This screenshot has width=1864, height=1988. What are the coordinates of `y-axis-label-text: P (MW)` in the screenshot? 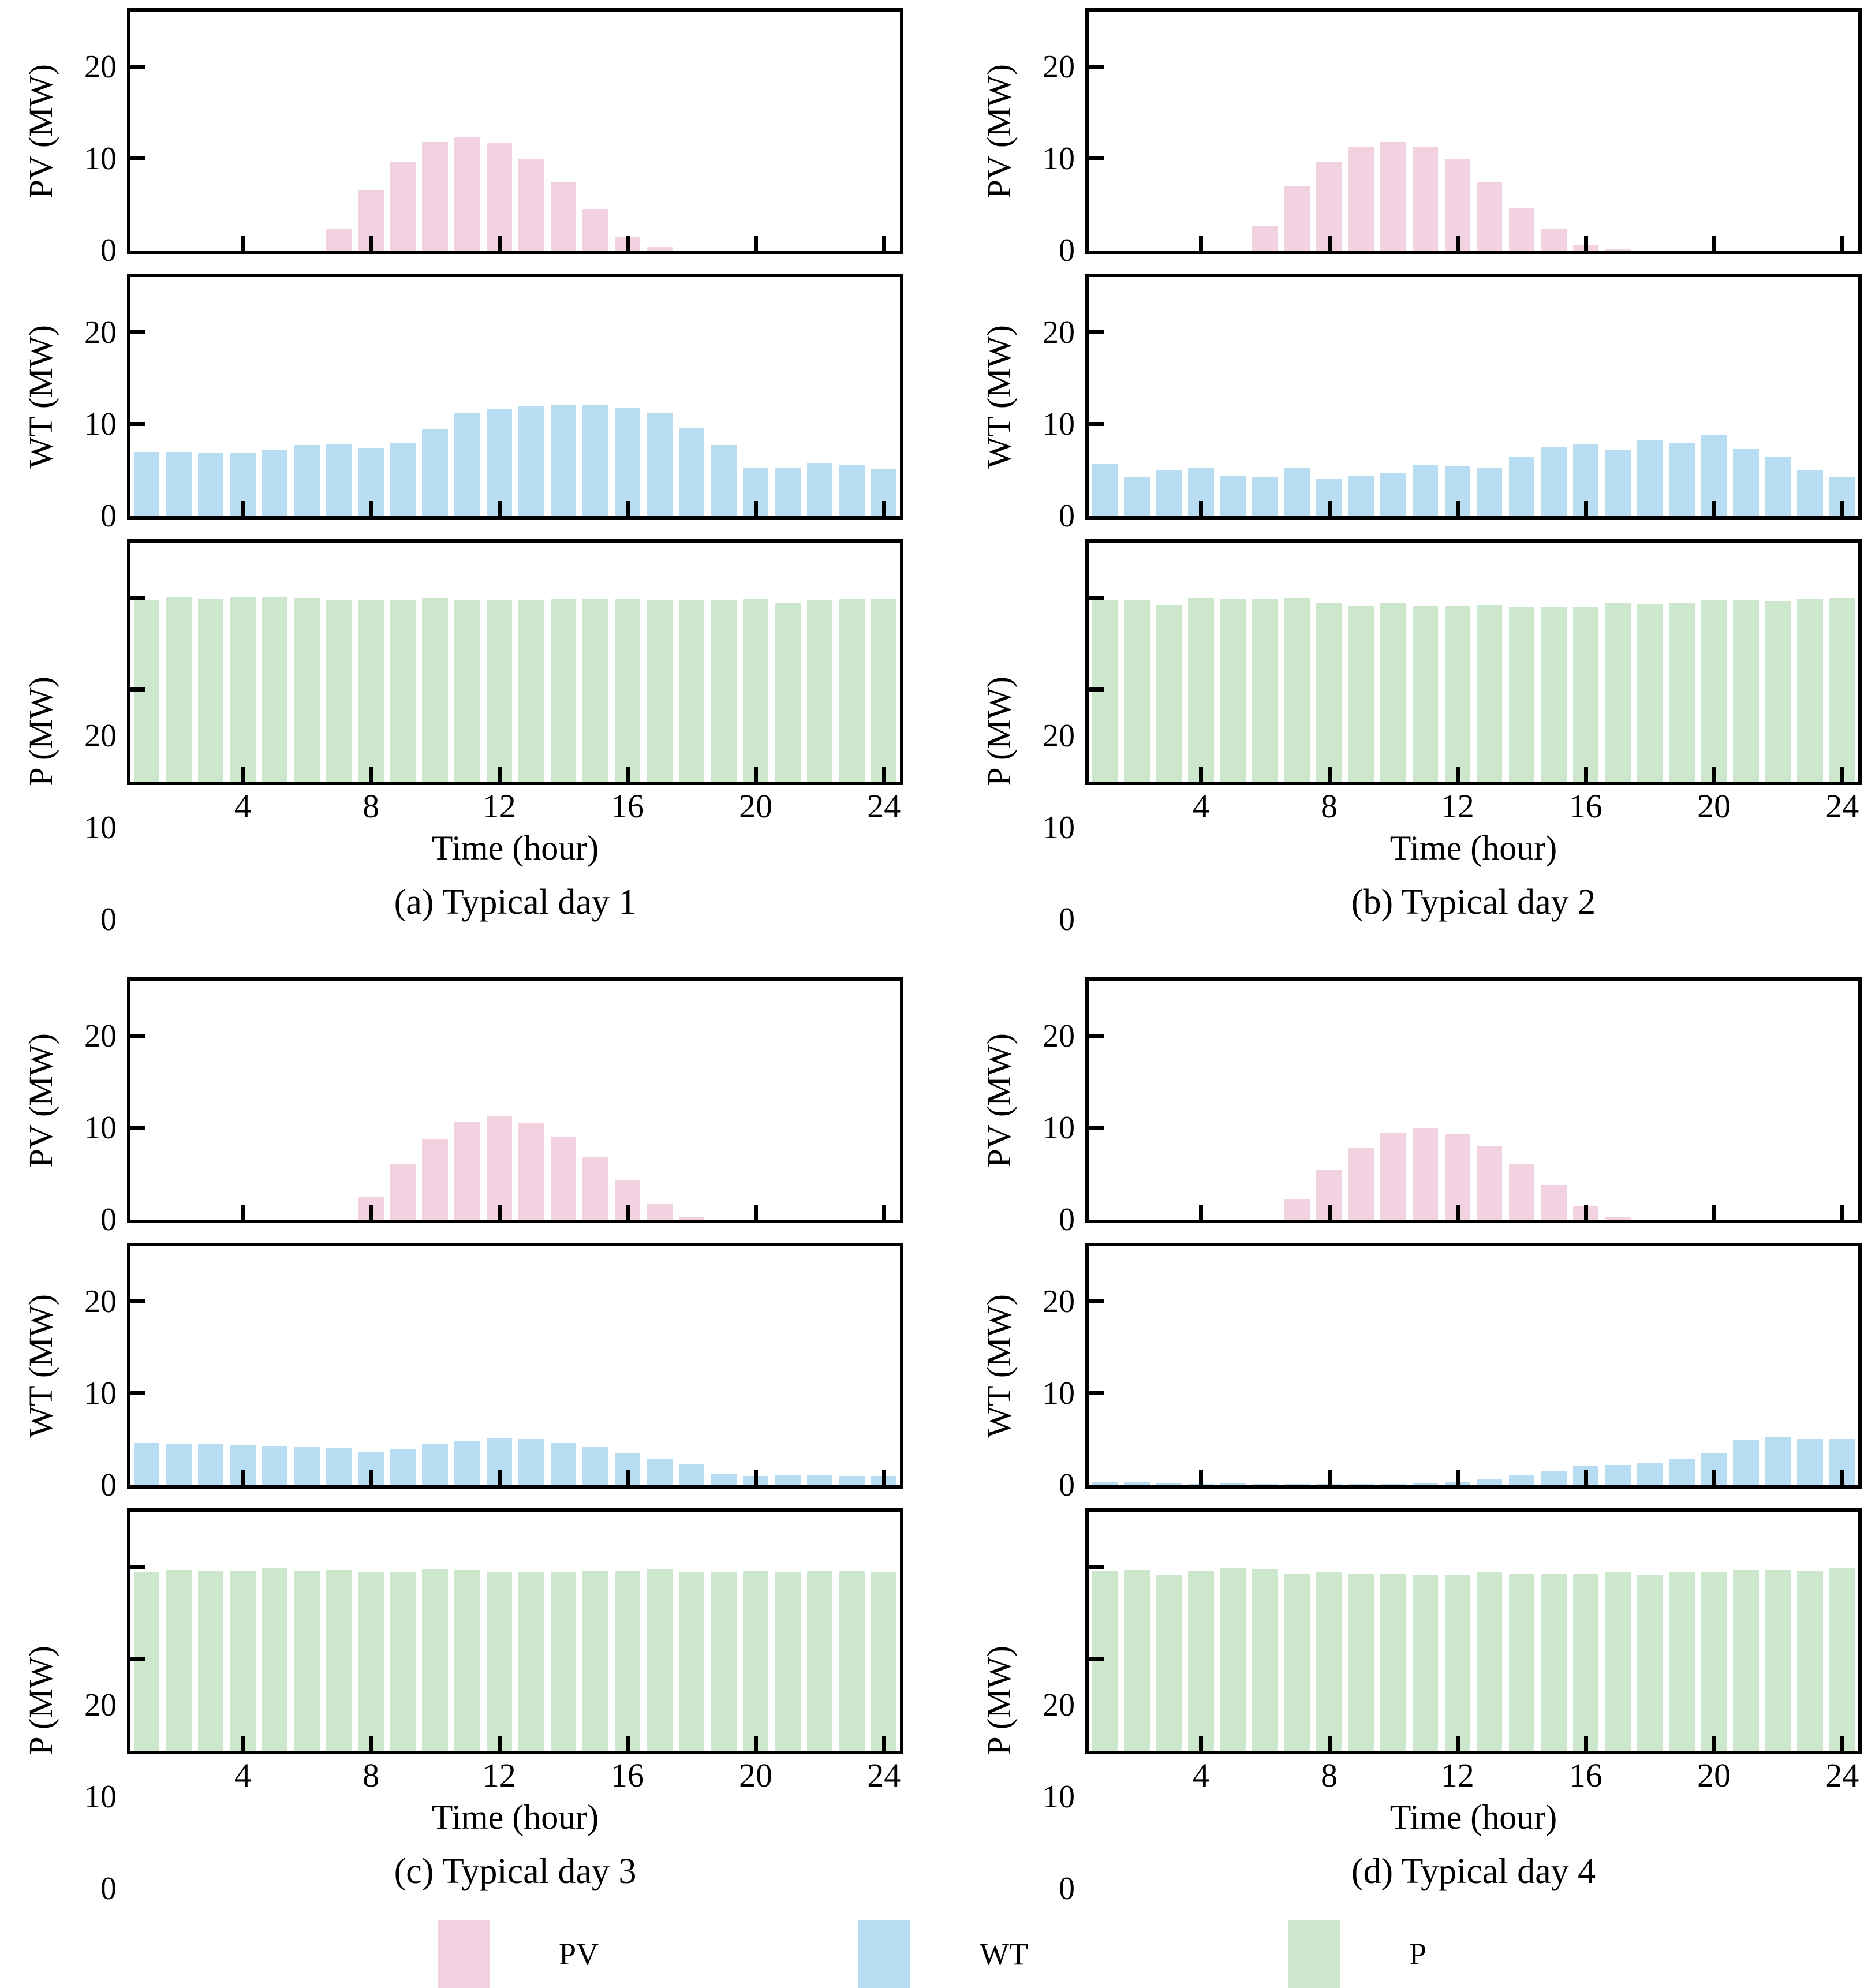 It's located at (40, 1700).